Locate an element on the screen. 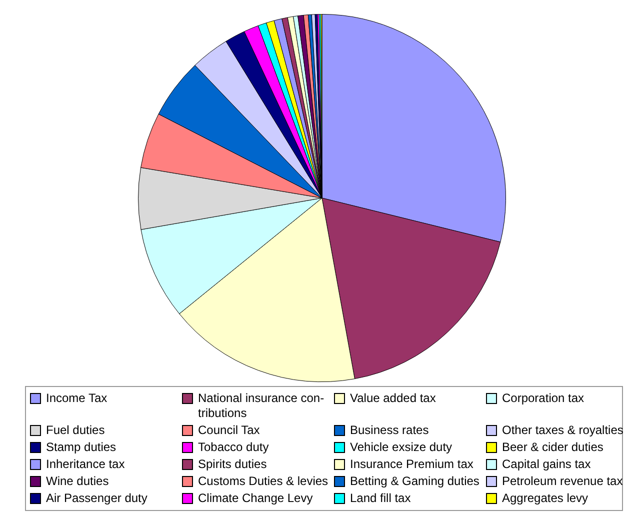 This screenshot has height=524, width=644. legend-label: Climate Change Levy is located at coordinates (255, 498).